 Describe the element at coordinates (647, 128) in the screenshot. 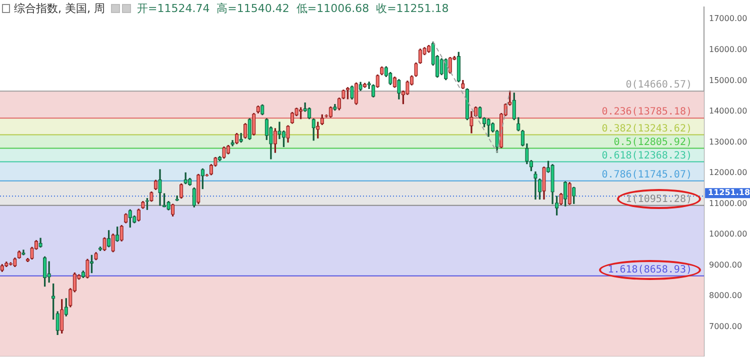

I see `ref-line-label: 0.382(13243.62)` at that location.